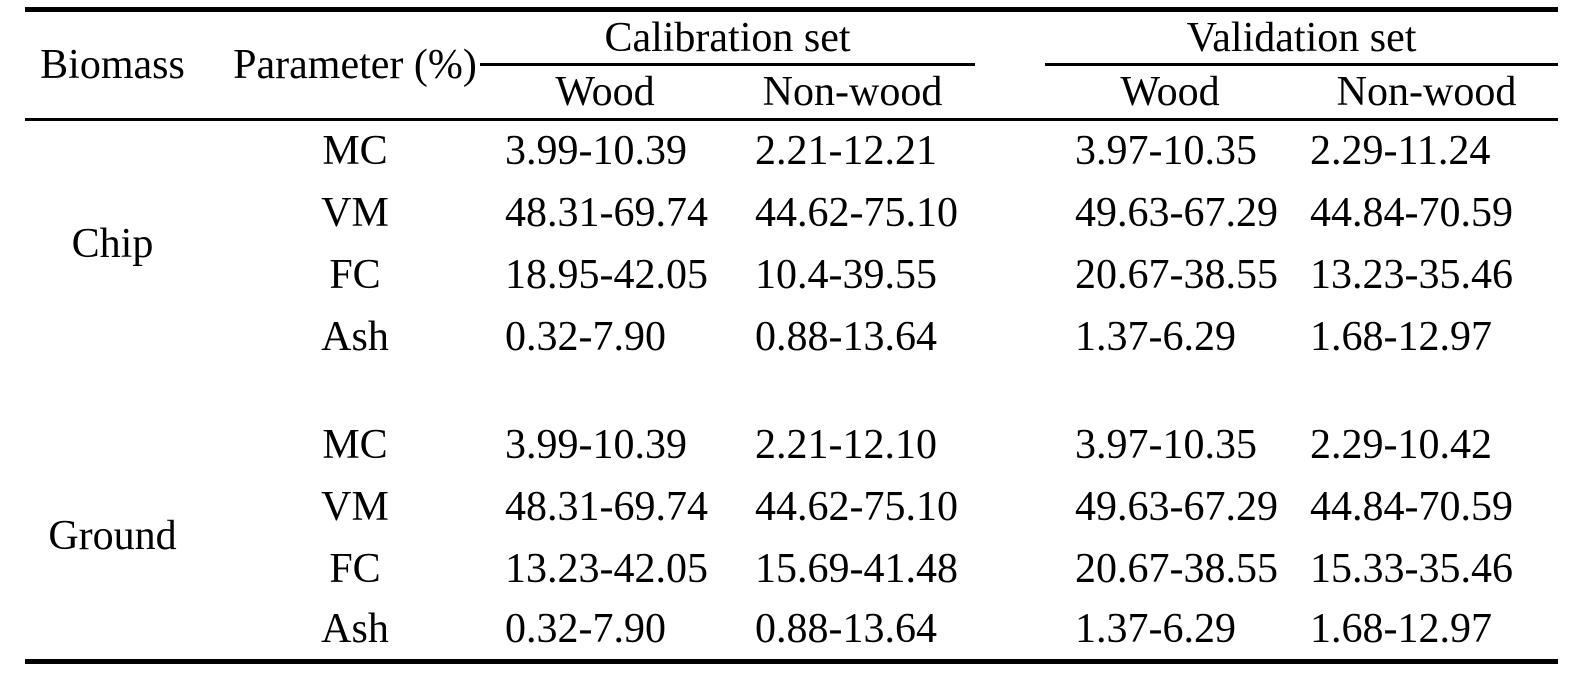 This screenshot has width=1571, height=676. What do you see at coordinates (355, 65) in the screenshot?
I see `header-parameter: Parameter (%)` at bounding box center [355, 65].